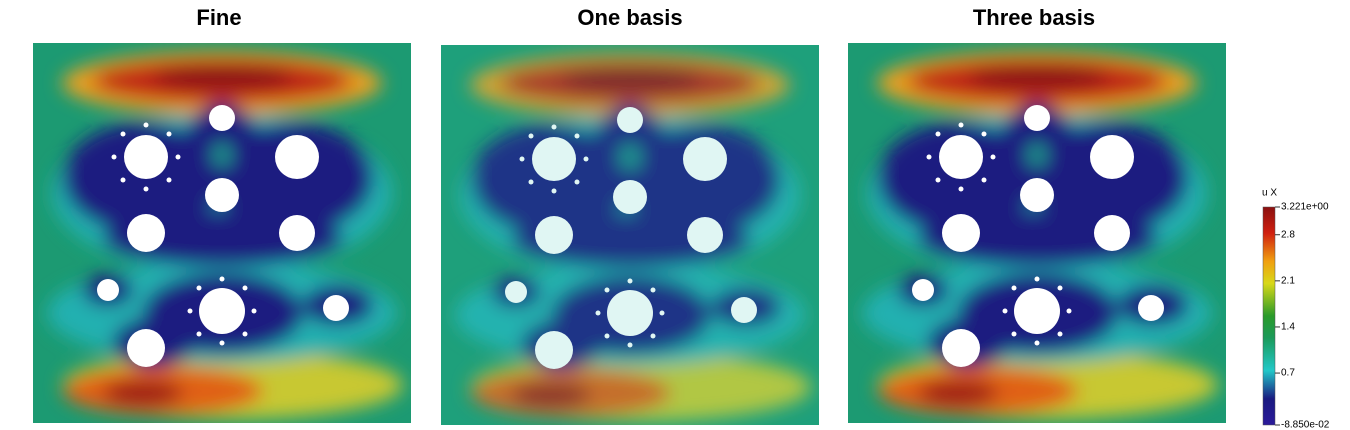 The height and width of the screenshot is (430, 1350). I want to click on panel-title: Fine, so click(218, 17).